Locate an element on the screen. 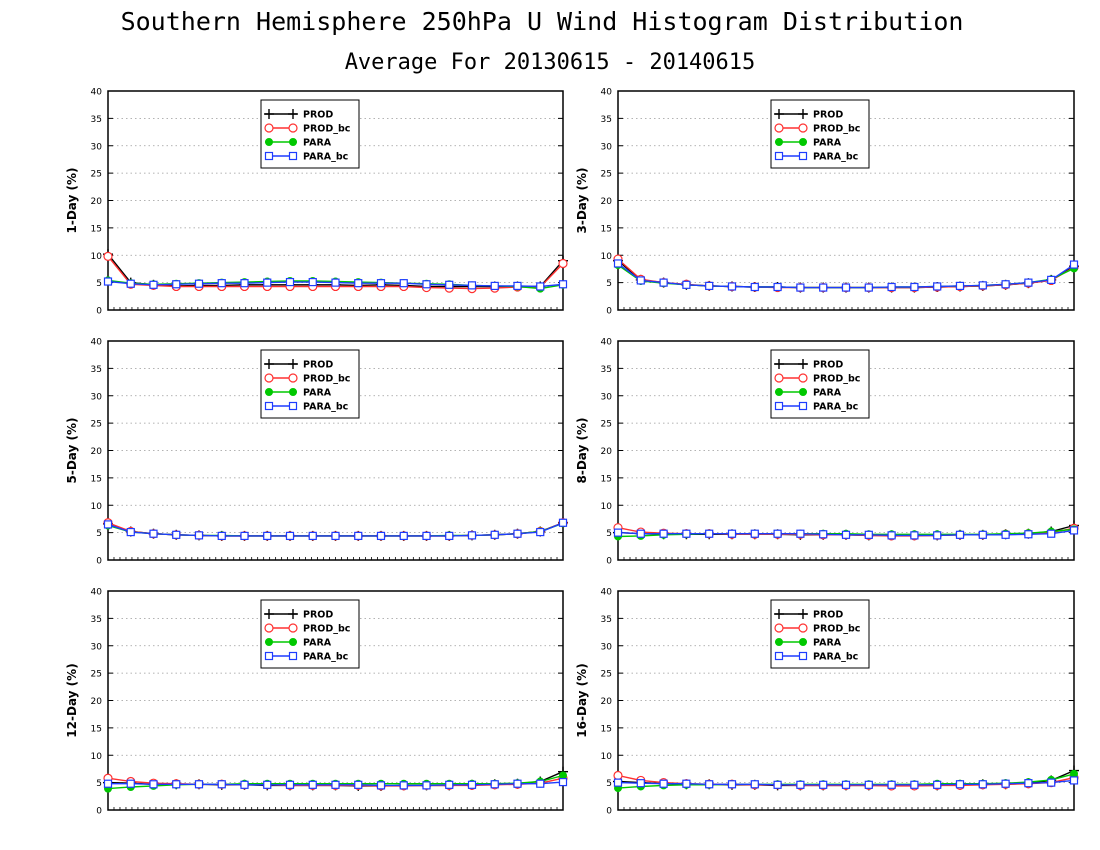  y-axis-label: 8-Day (%) is located at coordinates (582, 450).